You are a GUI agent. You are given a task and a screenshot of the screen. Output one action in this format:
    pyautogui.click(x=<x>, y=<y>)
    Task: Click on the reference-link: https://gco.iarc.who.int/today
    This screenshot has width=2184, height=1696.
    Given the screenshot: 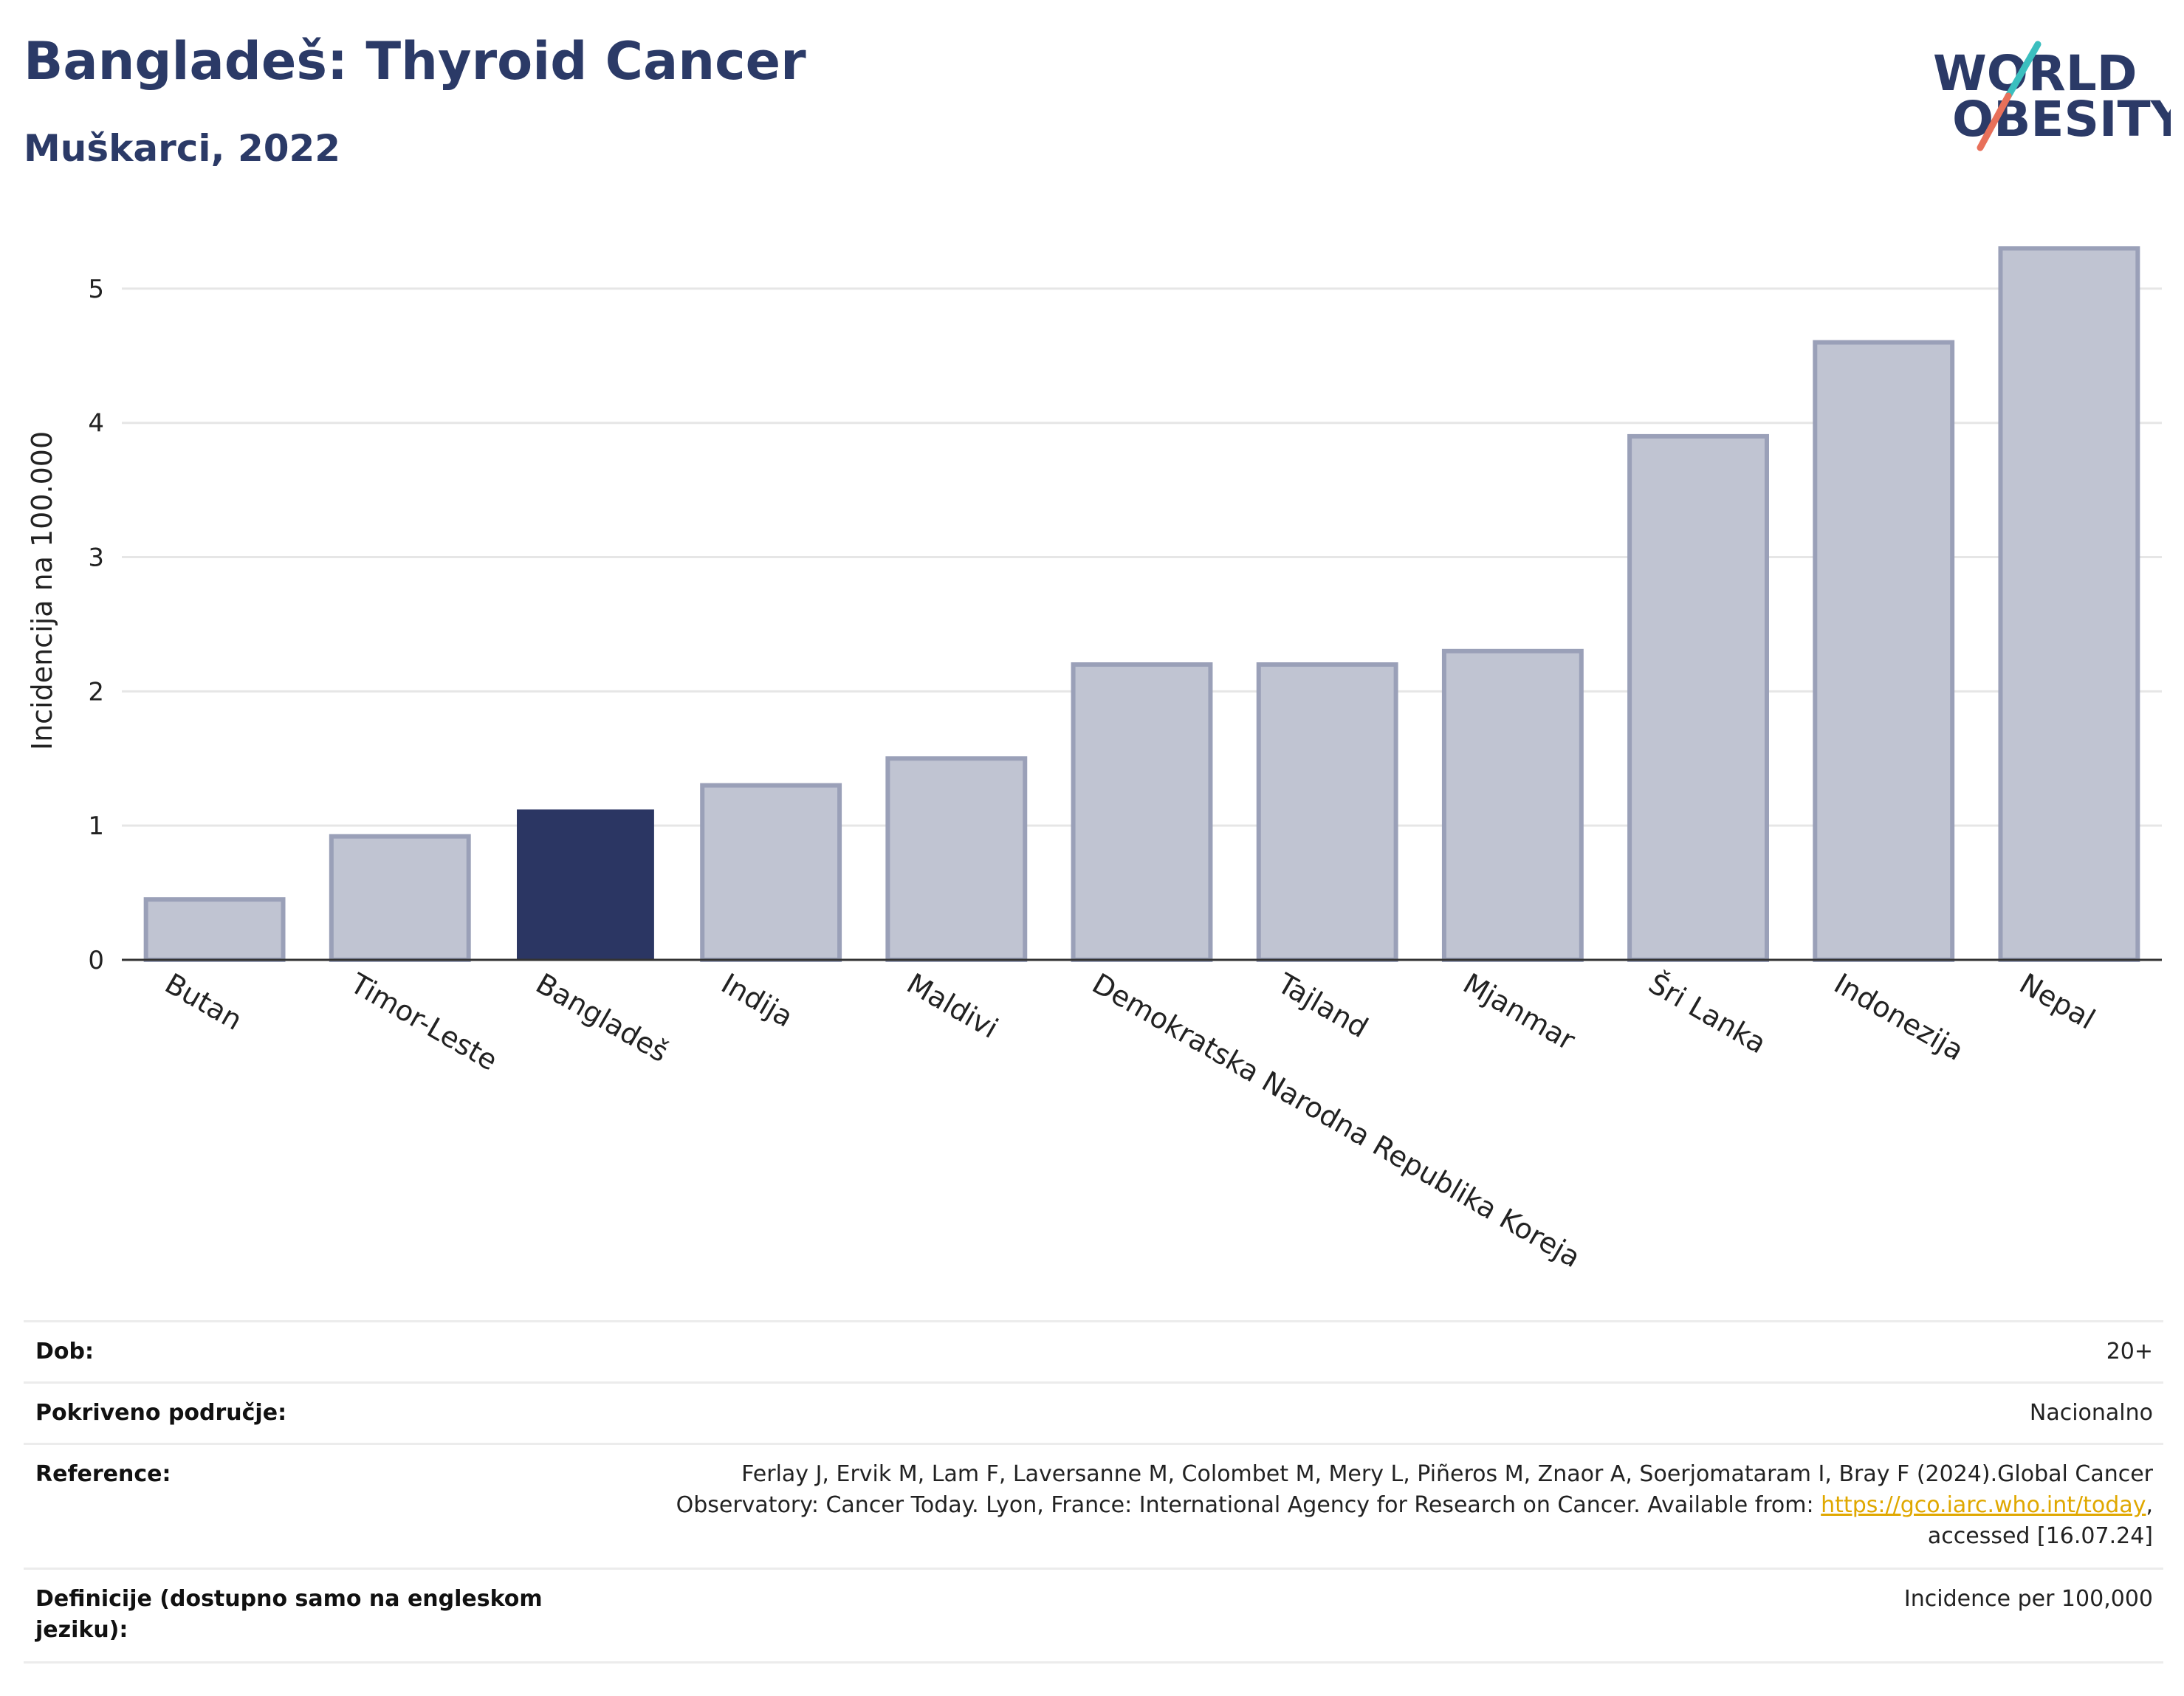 What is the action you would take?
    pyautogui.click(x=1984, y=1505)
    